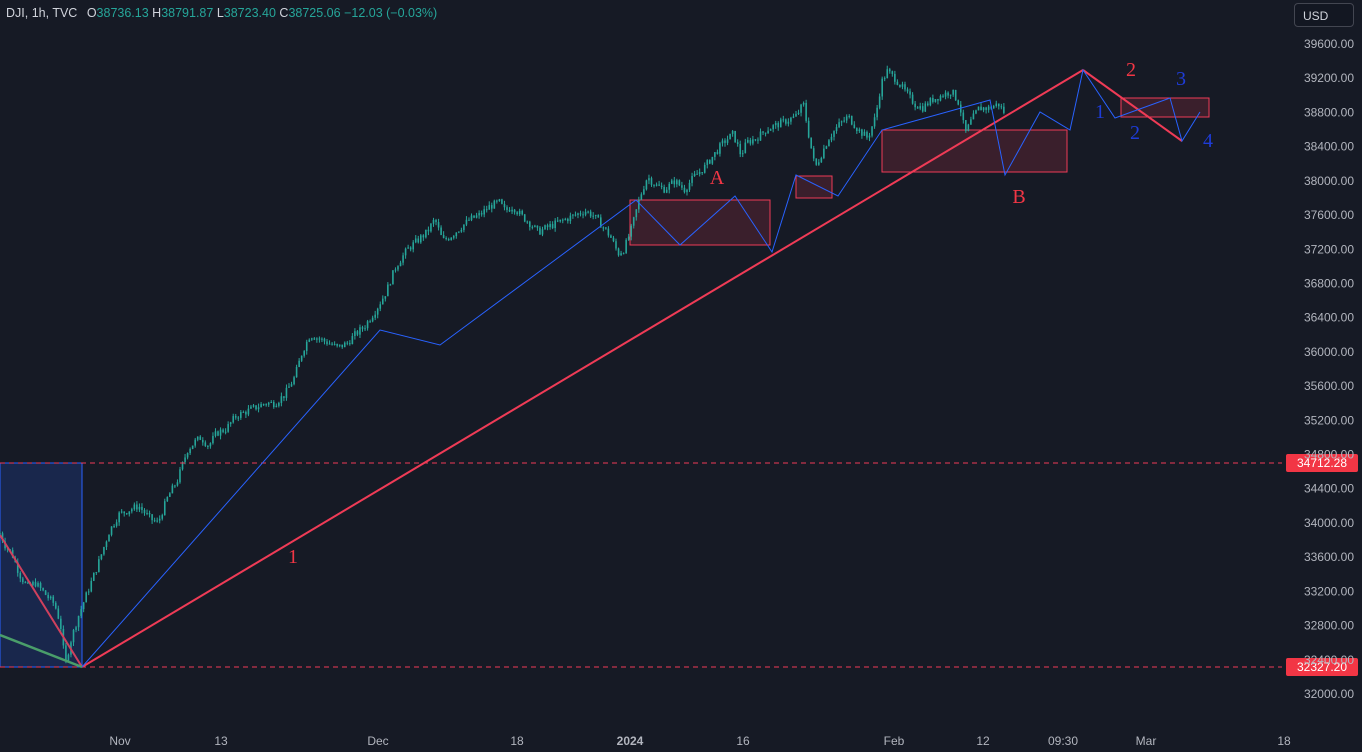 This screenshot has height=752, width=1362. Describe the element at coordinates (1135, 133) in the screenshot. I see `wave-label-blue: 2` at that location.